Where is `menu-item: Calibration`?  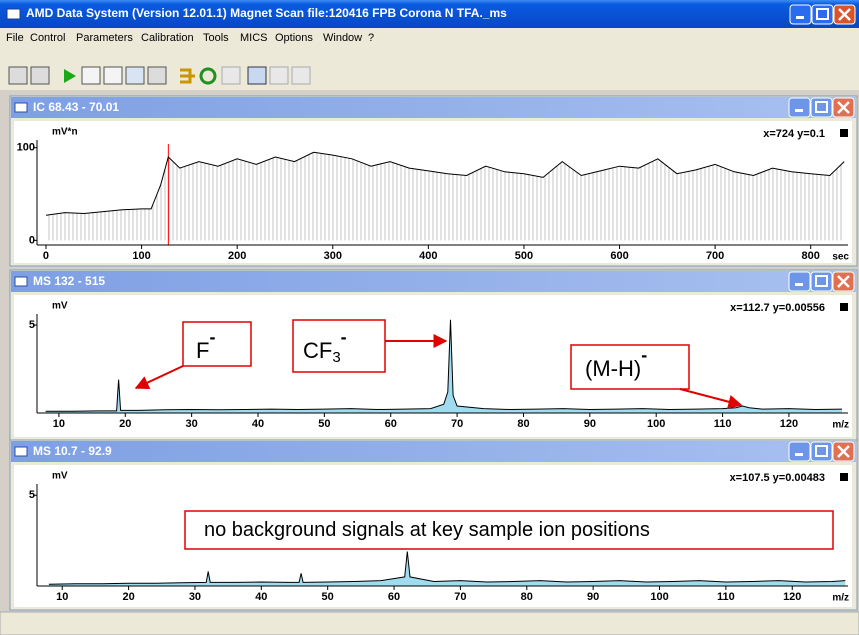 menu-item: Calibration is located at coordinates (167, 38).